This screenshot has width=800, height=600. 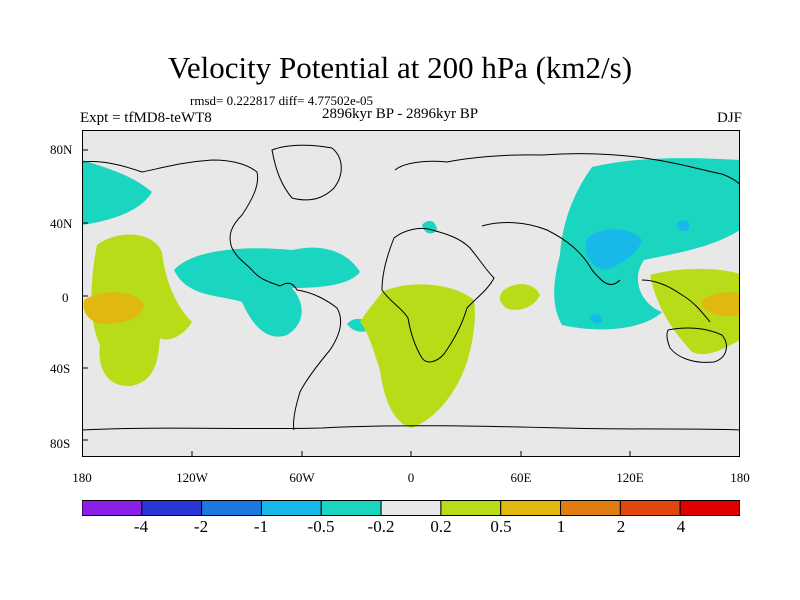 I want to click on contour-pos-indian-ocean, so click(x=519, y=297).